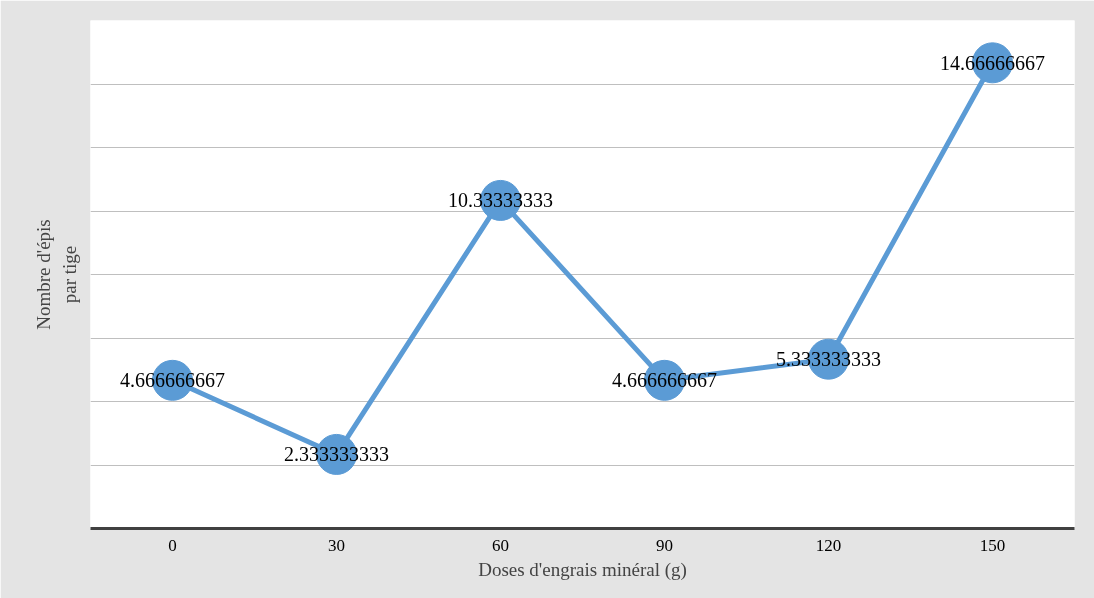  What do you see at coordinates (336, 545) in the screenshot?
I see `x-tick-label: 30` at bounding box center [336, 545].